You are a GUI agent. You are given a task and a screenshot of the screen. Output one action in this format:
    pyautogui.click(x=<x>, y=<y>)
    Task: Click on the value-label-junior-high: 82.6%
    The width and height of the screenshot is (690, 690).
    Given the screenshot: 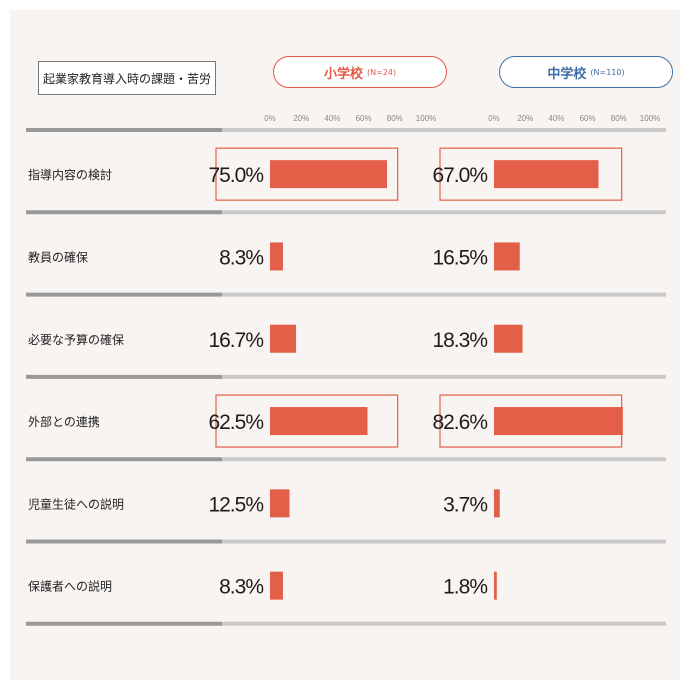 What is the action you would take?
    pyautogui.click(x=459, y=422)
    